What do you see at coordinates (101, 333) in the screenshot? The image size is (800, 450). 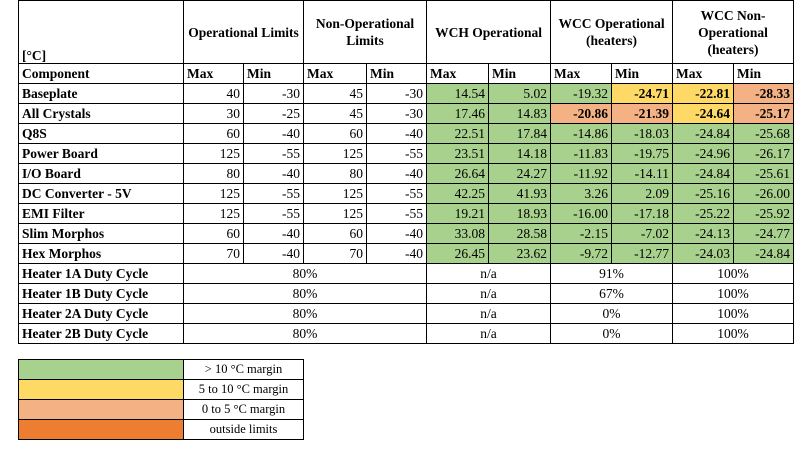 I see `duty-name: Heater 2B Duty Cycle` at bounding box center [101, 333].